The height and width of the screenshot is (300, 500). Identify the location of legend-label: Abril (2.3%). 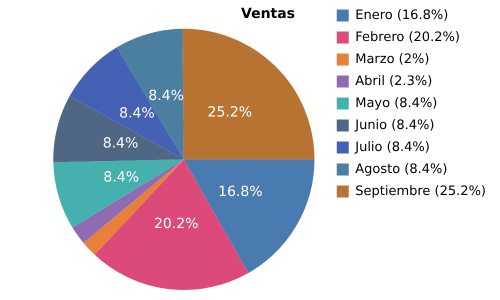
(393, 81).